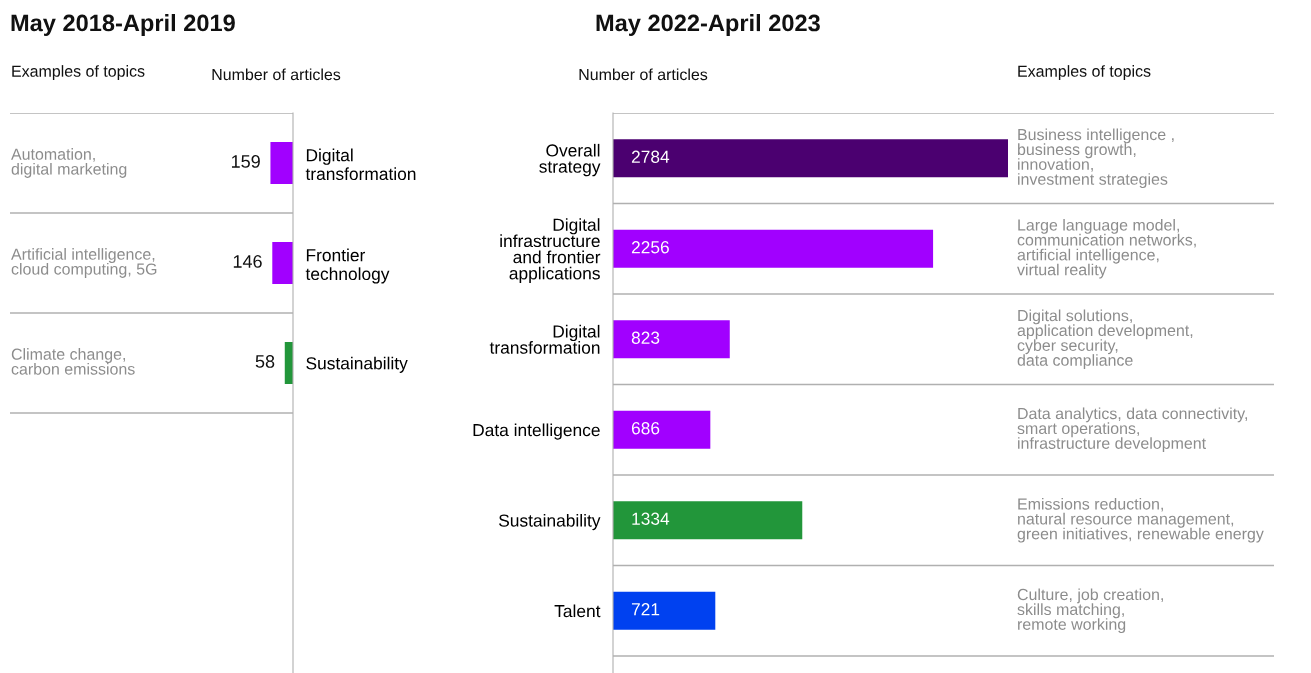  I want to click on y-tick-label: Frontier technology, so click(347, 266).